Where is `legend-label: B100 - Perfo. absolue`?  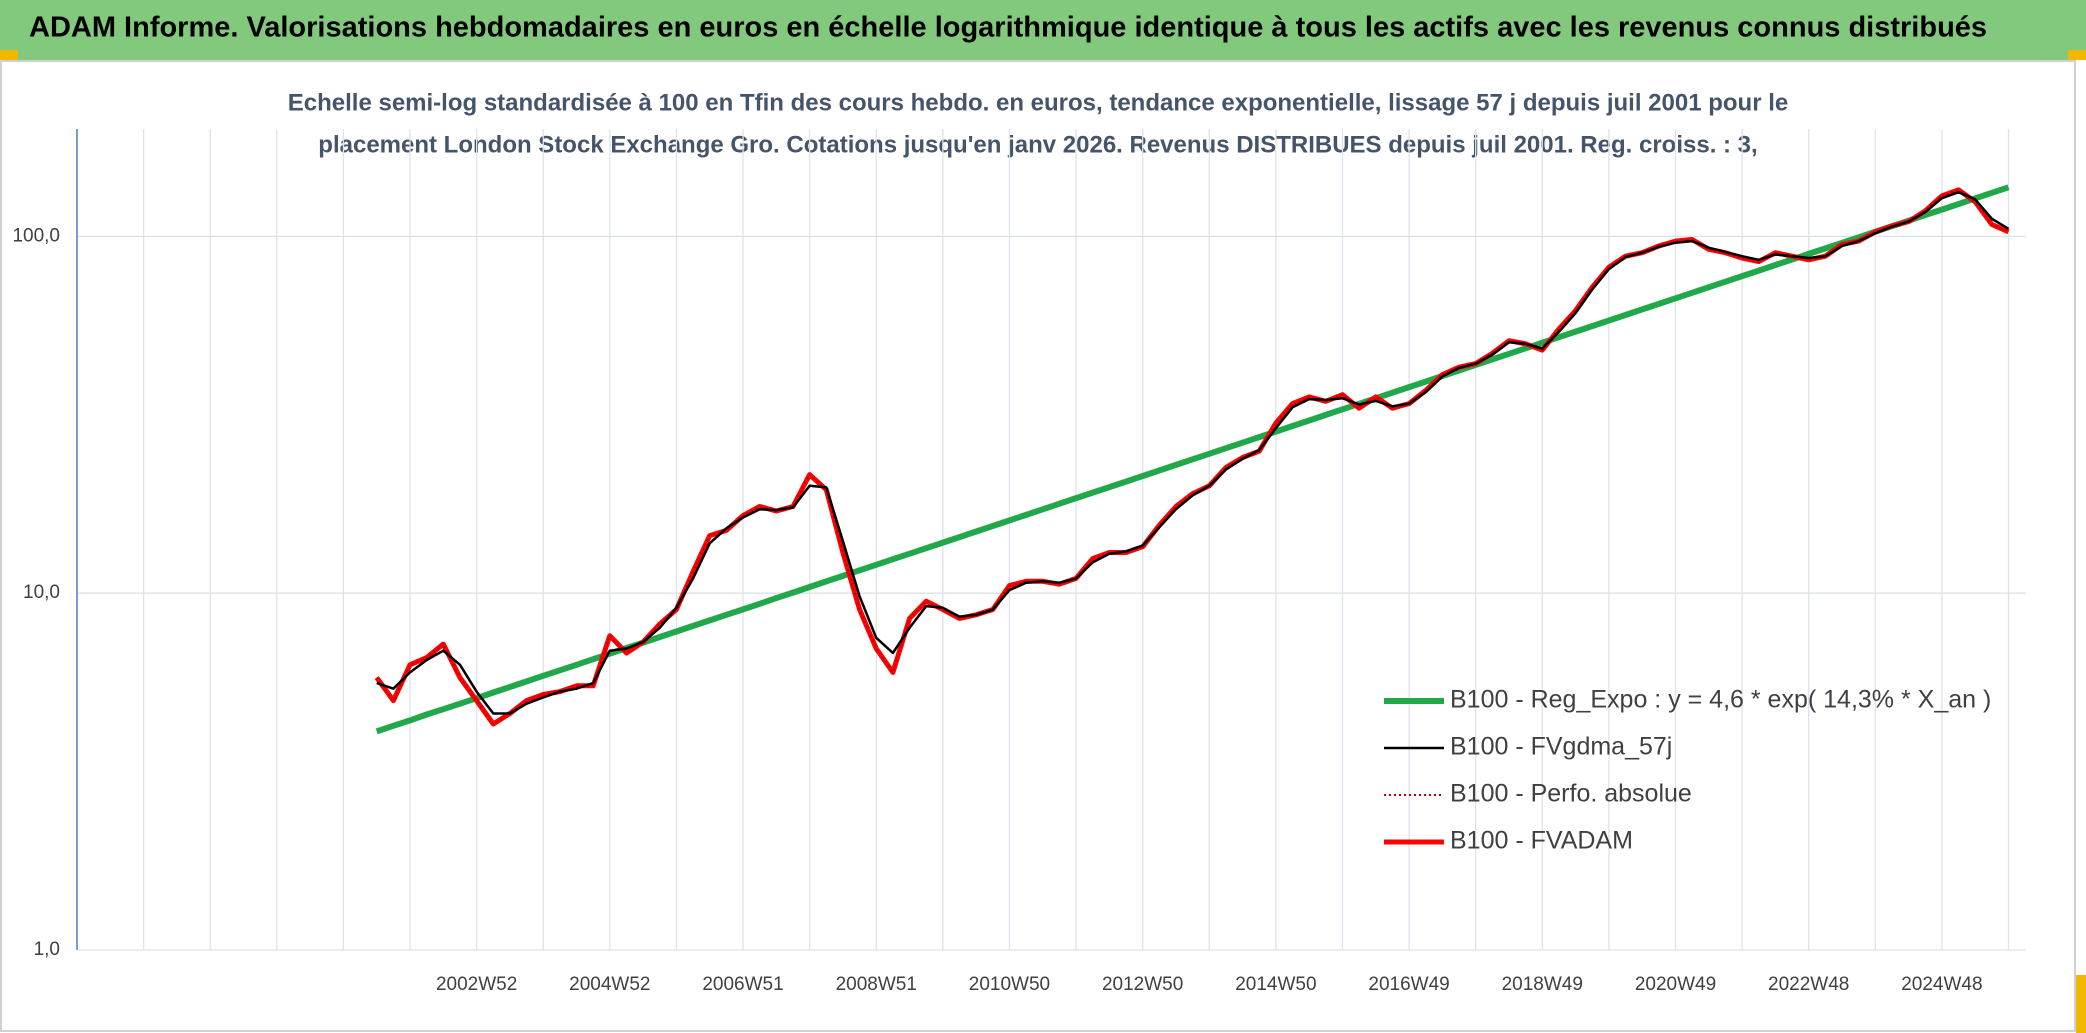
legend-label: B100 - Perfo. absolue is located at coordinates (1571, 794).